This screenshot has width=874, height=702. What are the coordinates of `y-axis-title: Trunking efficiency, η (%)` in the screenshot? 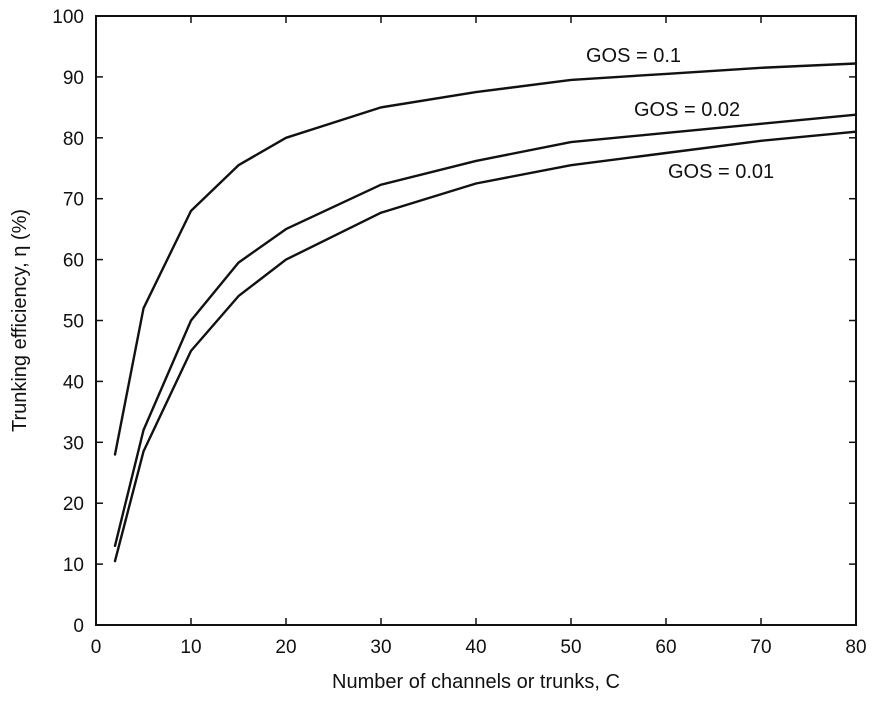 It's located at (20, 320).